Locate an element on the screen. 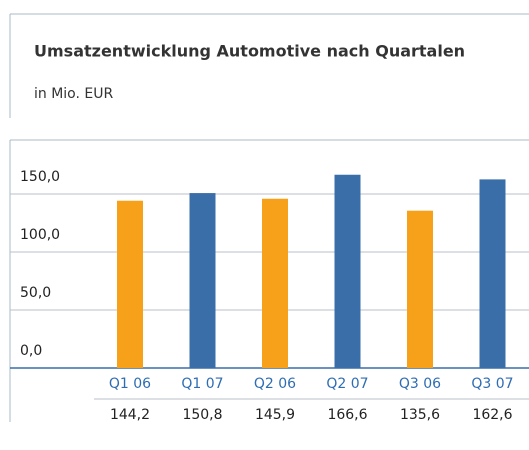 This screenshot has height=450, width=529. value-label: 135,6 is located at coordinates (420, 415).